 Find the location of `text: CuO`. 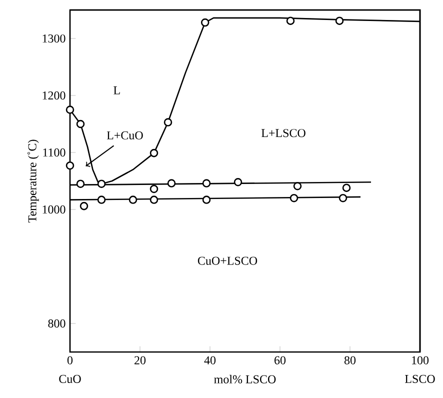

text: CuO is located at coordinates (70, 378).